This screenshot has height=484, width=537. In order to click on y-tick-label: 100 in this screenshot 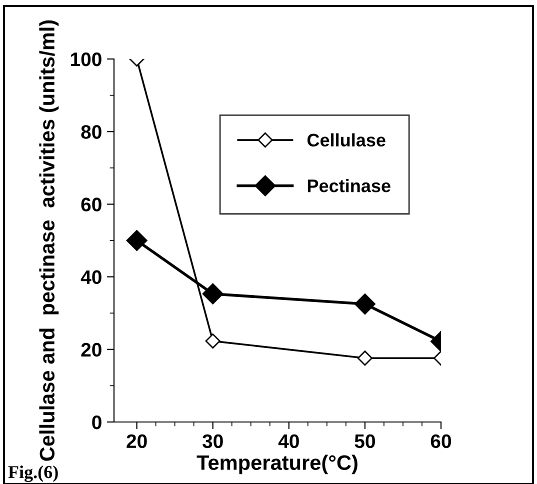, I will do `click(86, 59)`.